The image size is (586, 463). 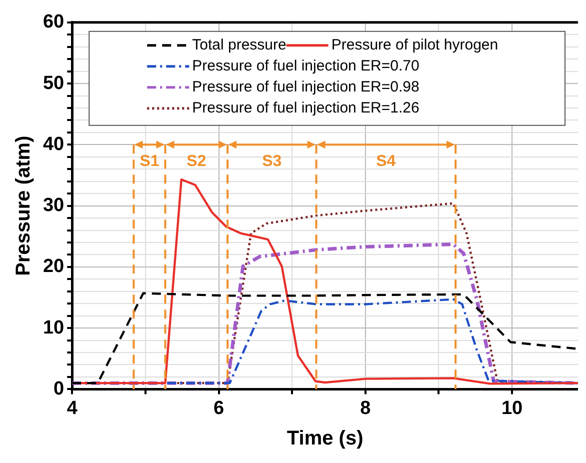 I want to click on x-tick-label: 10, so click(x=512, y=408).